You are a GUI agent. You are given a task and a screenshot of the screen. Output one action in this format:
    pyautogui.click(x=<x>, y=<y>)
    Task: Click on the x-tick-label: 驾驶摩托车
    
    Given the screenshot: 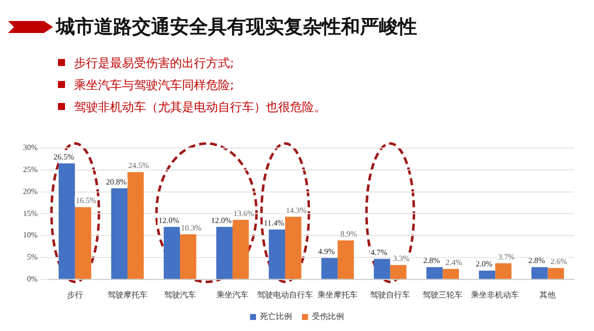 What is the action you would take?
    pyautogui.click(x=127, y=295)
    